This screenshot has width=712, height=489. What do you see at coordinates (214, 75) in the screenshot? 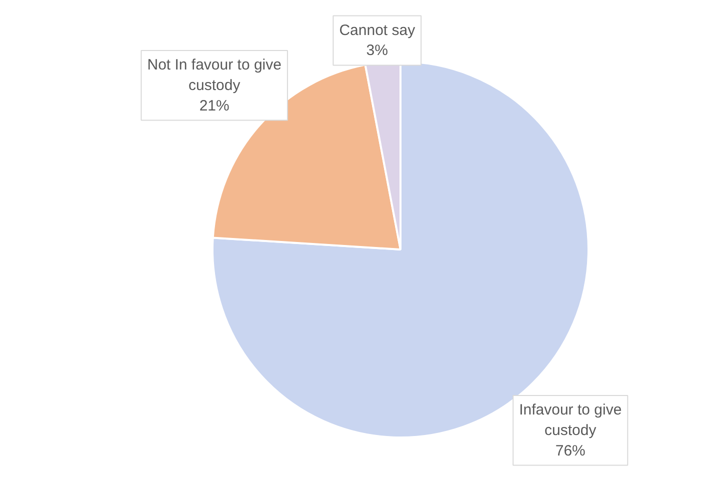
I see `slice-label: Not In favour to give custody` at bounding box center [214, 75].